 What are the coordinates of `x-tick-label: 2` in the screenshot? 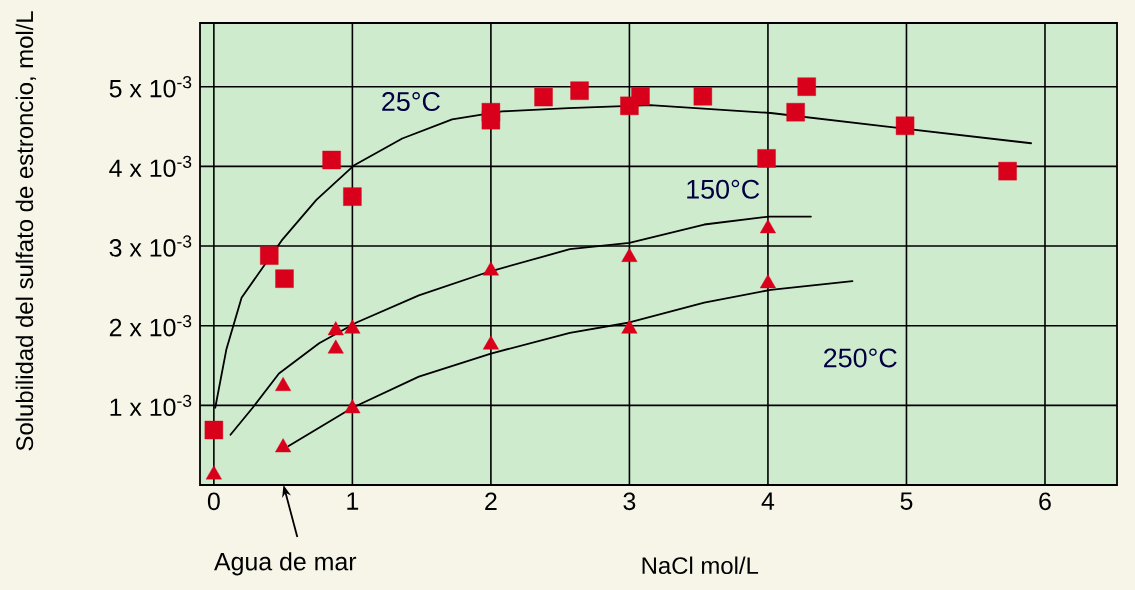 It's located at (491, 501).